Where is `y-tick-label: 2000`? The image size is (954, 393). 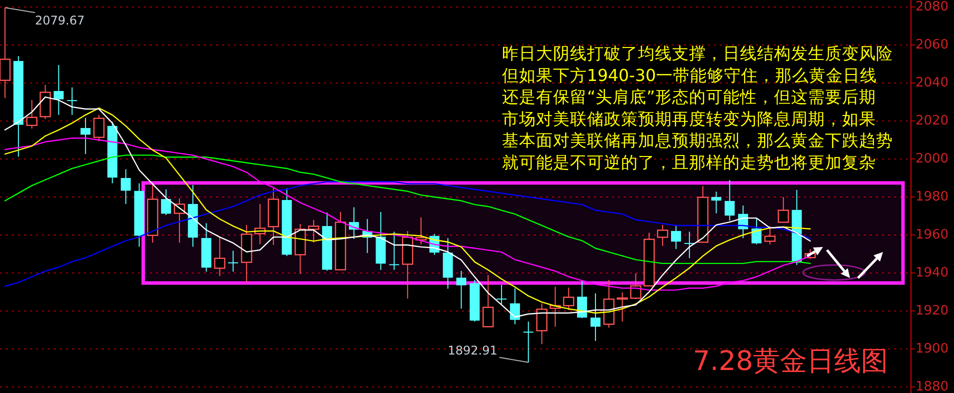
y-tick-label: 2000 is located at coordinates (932, 158).